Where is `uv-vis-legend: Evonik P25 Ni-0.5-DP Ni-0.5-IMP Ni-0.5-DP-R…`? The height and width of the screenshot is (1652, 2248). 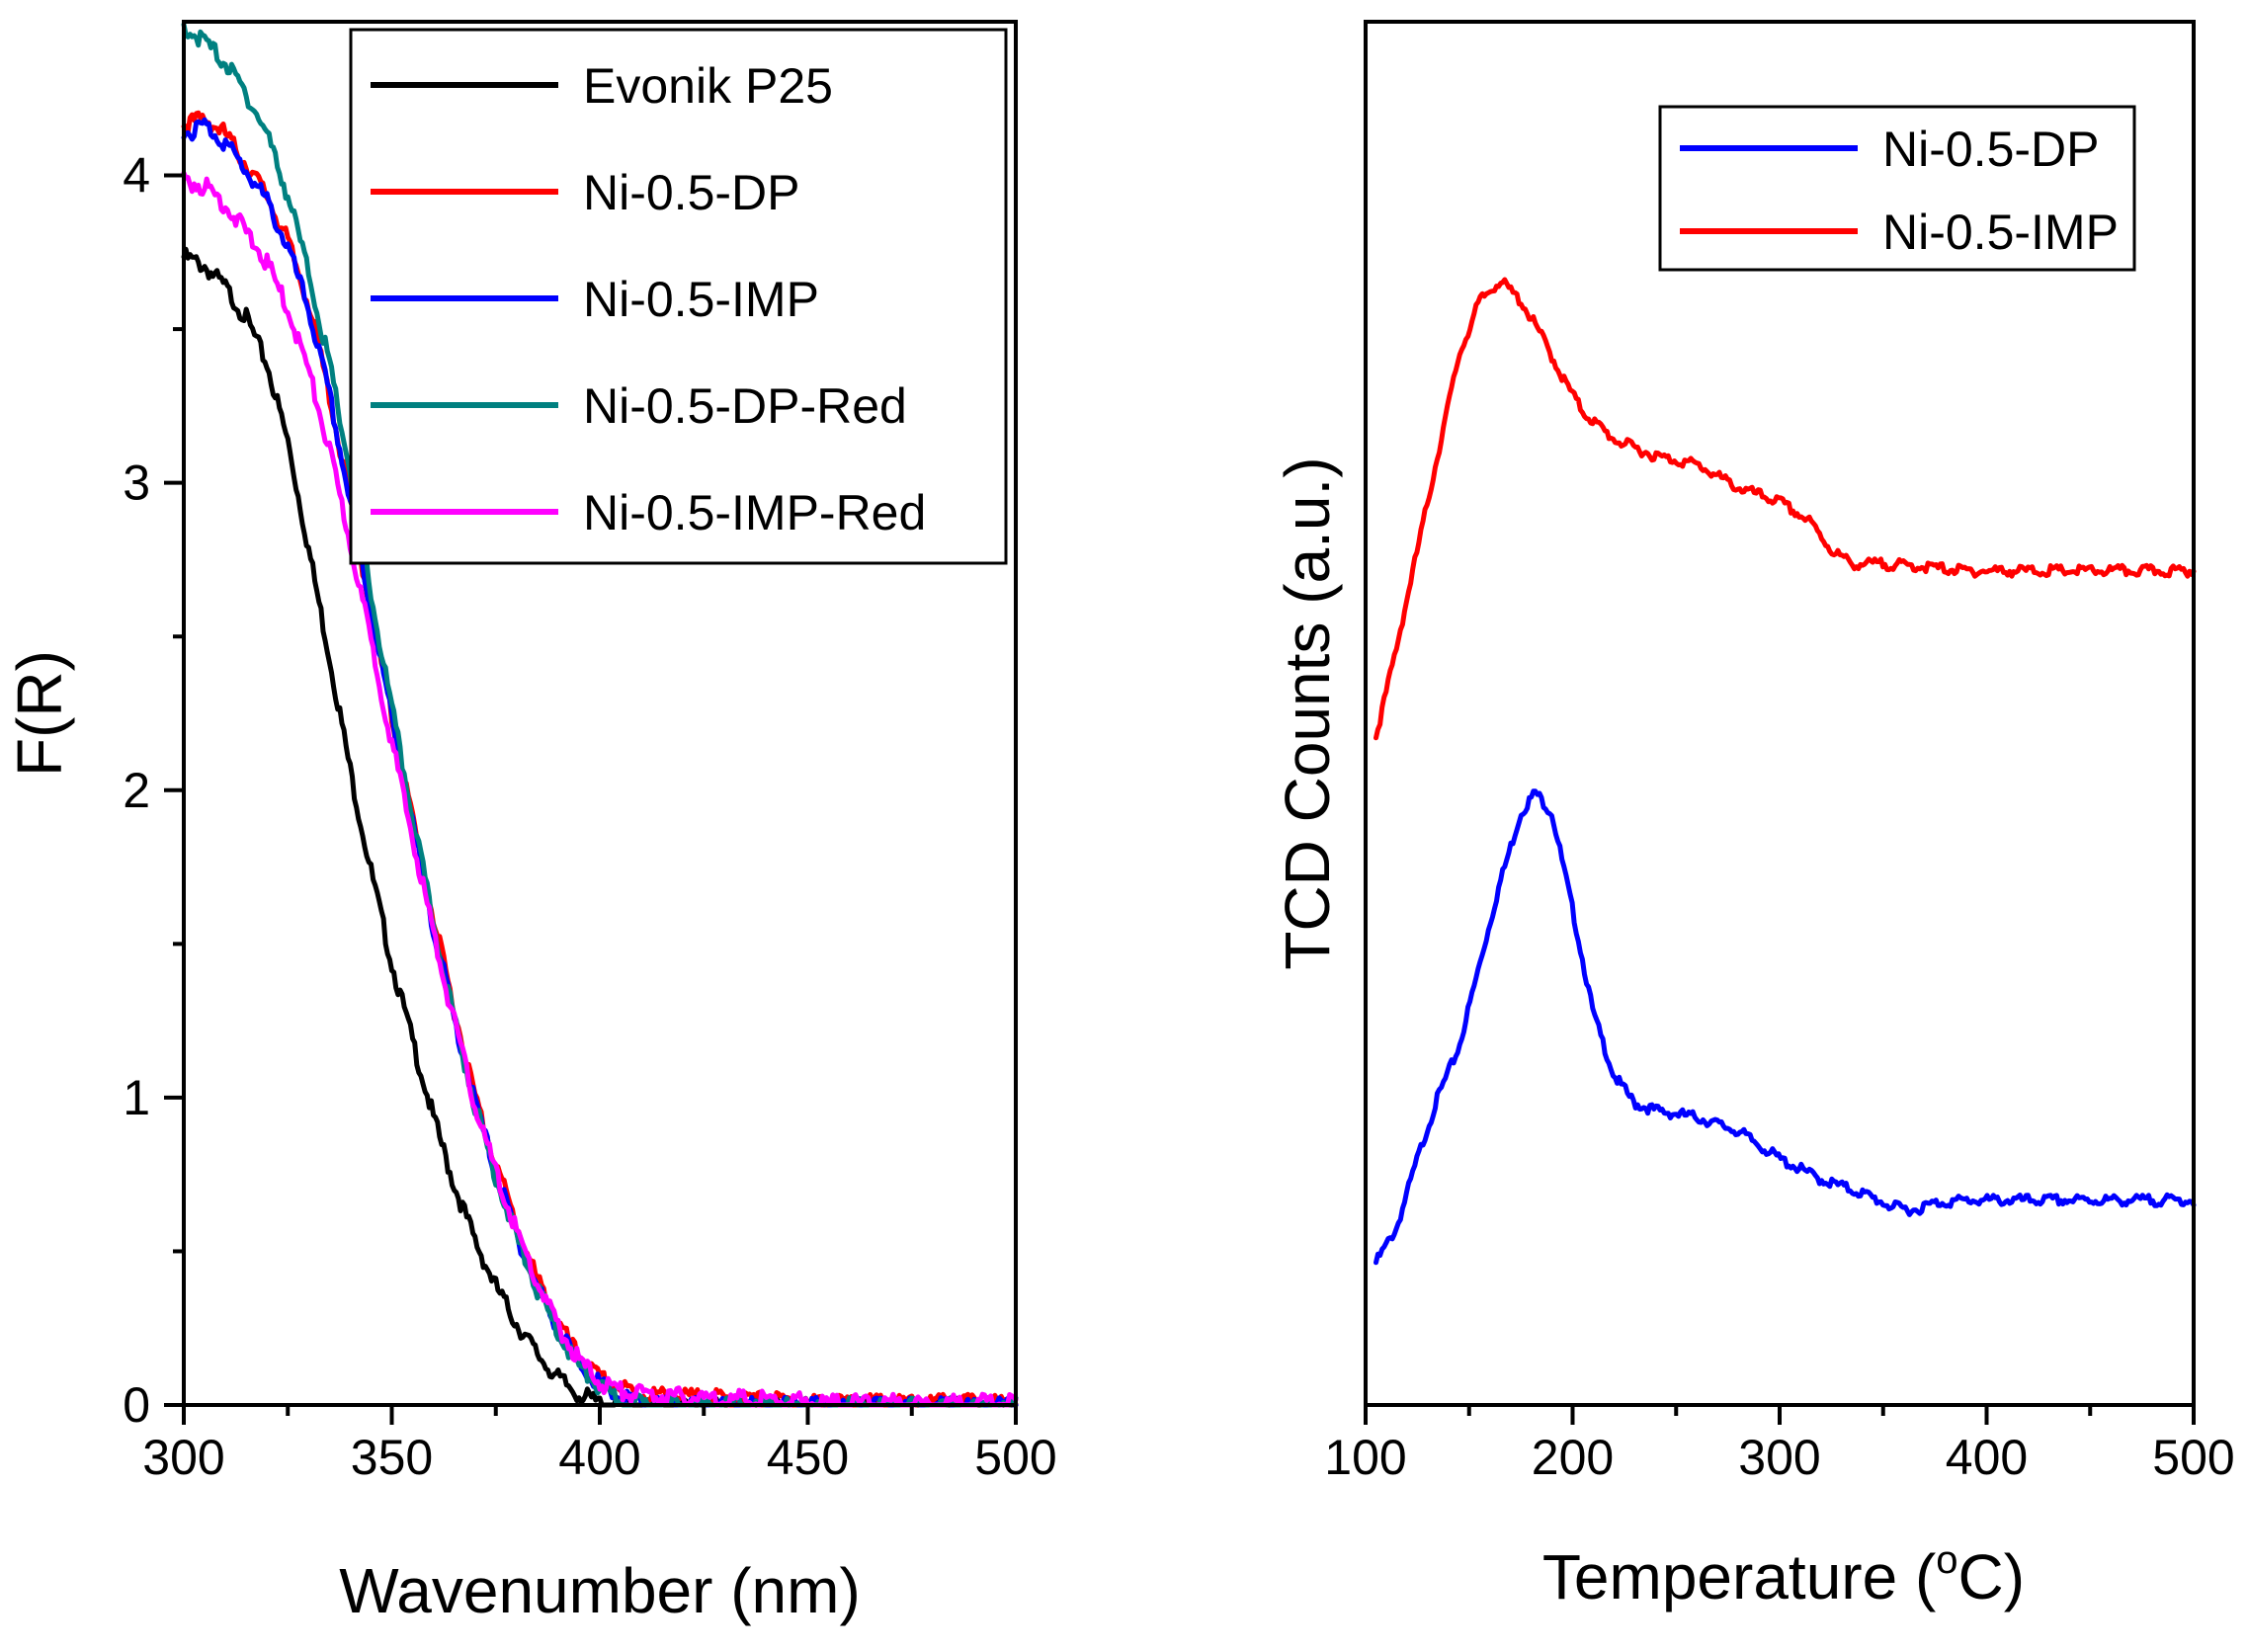 uv-vis-legend: Evonik P25 Ni-0.5-DP Ni-0.5-IMP Ni-0.5-DP-R… is located at coordinates (678, 296).